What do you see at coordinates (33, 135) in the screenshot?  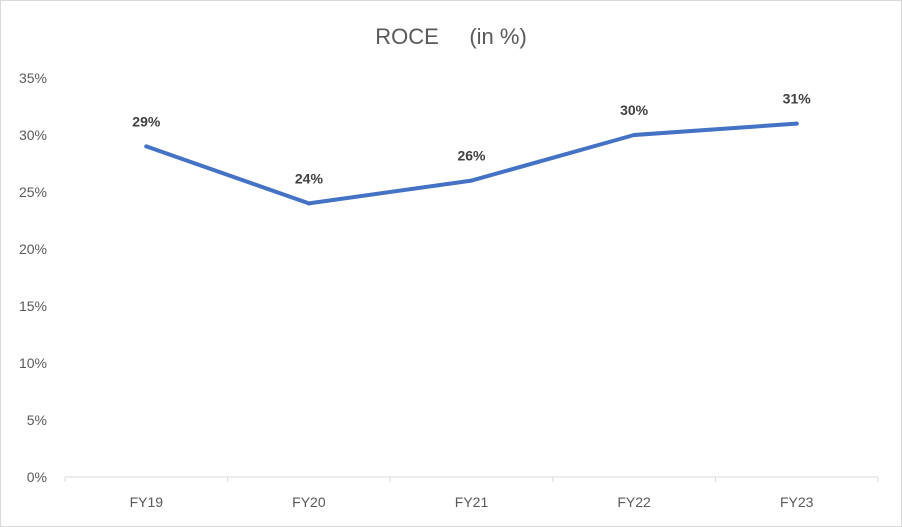 I see `y-tick-label: 30%` at bounding box center [33, 135].